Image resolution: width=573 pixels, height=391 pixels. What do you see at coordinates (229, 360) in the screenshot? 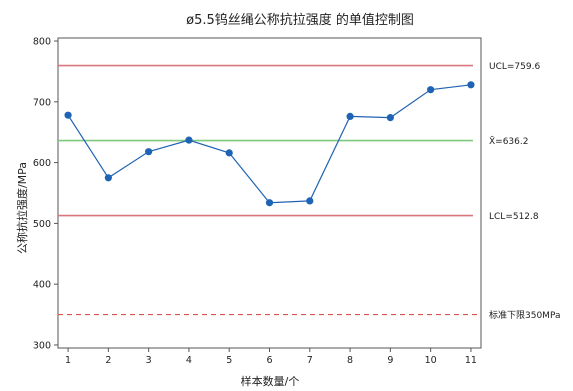
I see `x-tick-label: 5` at bounding box center [229, 360].